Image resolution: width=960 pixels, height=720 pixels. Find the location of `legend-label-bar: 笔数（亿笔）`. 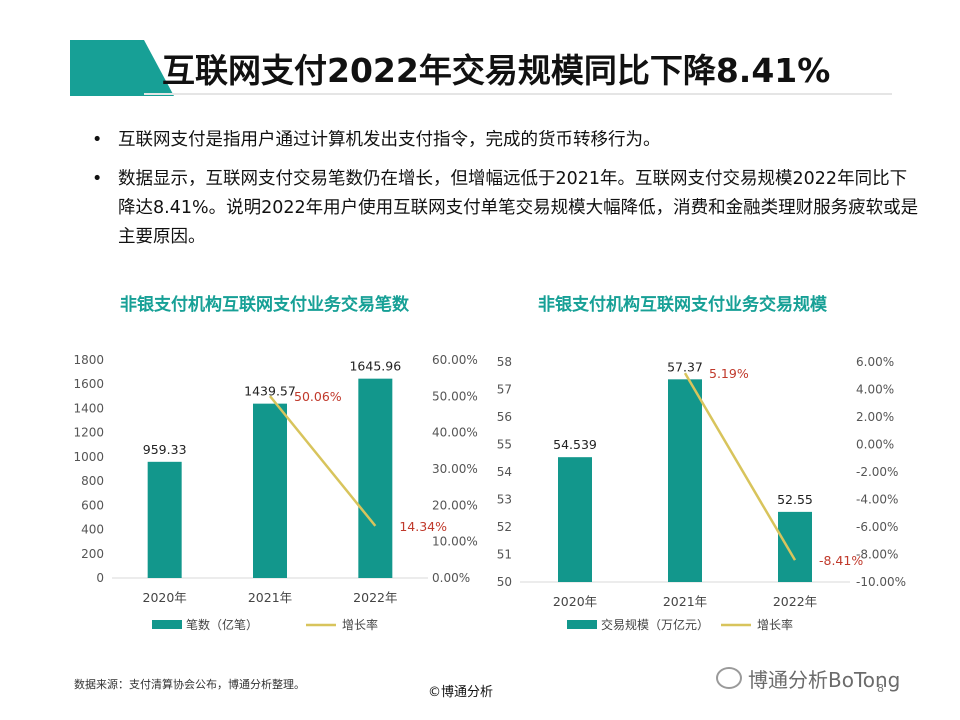

legend-label-bar: 笔数（亿笔） is located at coordinates (222, 624).